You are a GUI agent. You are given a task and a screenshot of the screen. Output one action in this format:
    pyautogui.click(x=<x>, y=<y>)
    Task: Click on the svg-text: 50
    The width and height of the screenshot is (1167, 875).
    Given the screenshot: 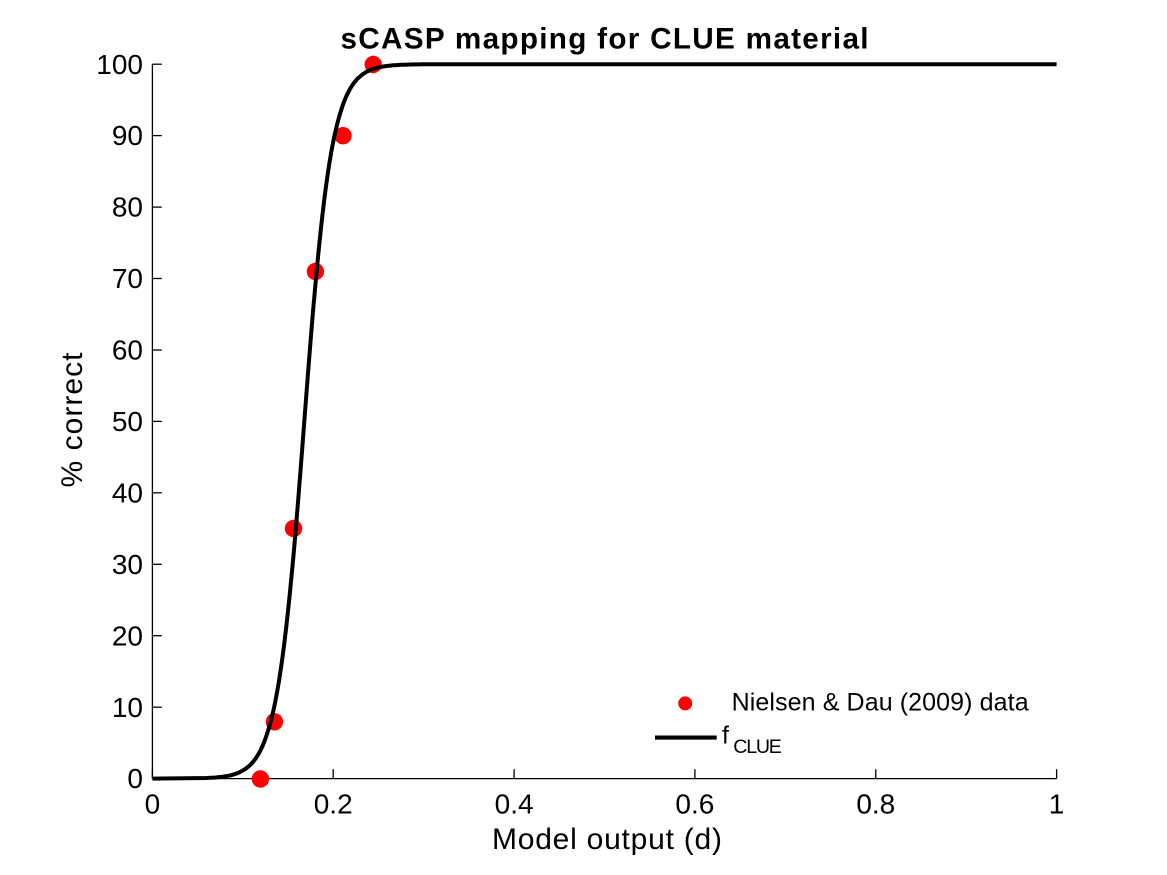 What is the action you would take?
    pyautogui.click(x=127, y=421)
    